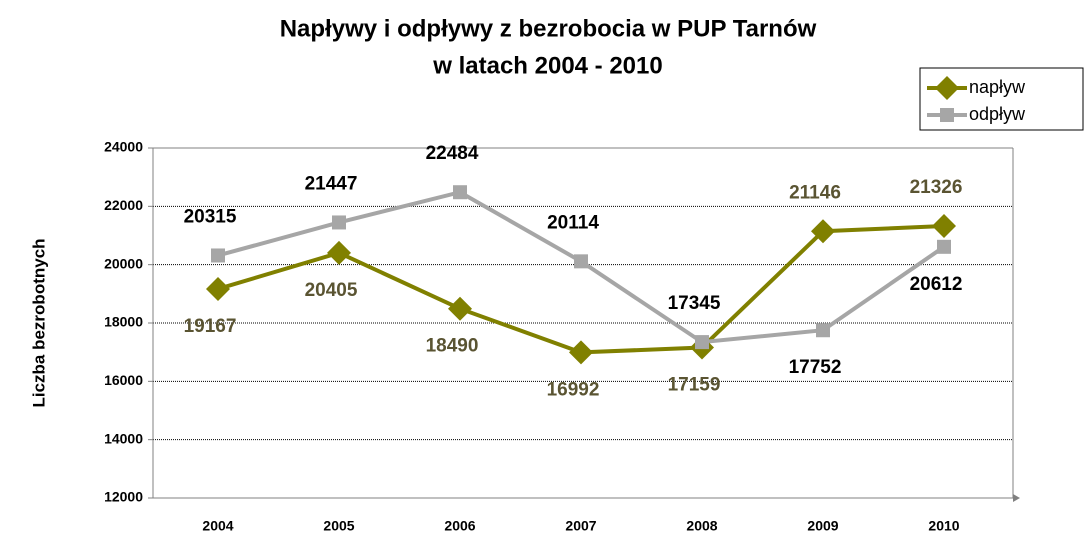  What do you see at coordinates (123, 380) in the screenshot?
I see `y-tick-label: 16000` at bounding box center [123, 380].